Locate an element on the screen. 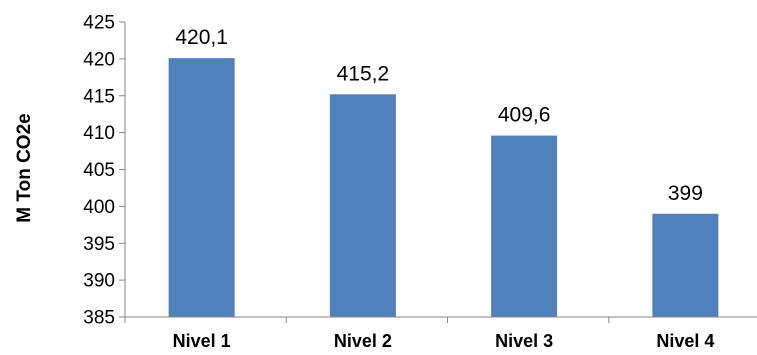 Image resolution: width=757 pixels, height=355 pixels. data-label: 409,6 is located at coordinates (524, 115).